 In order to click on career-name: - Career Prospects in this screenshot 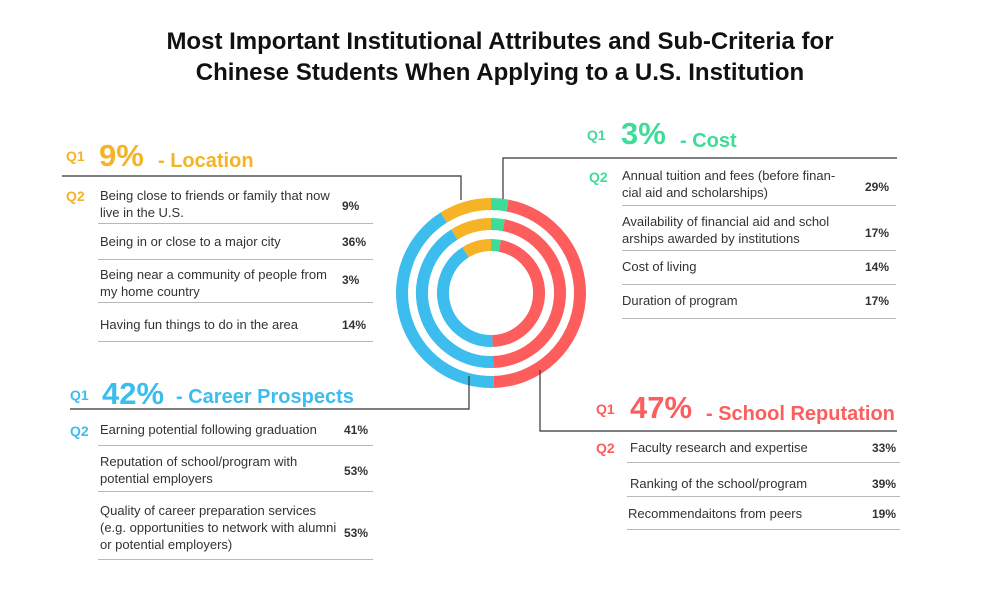, I will do `click(265, 397)`.